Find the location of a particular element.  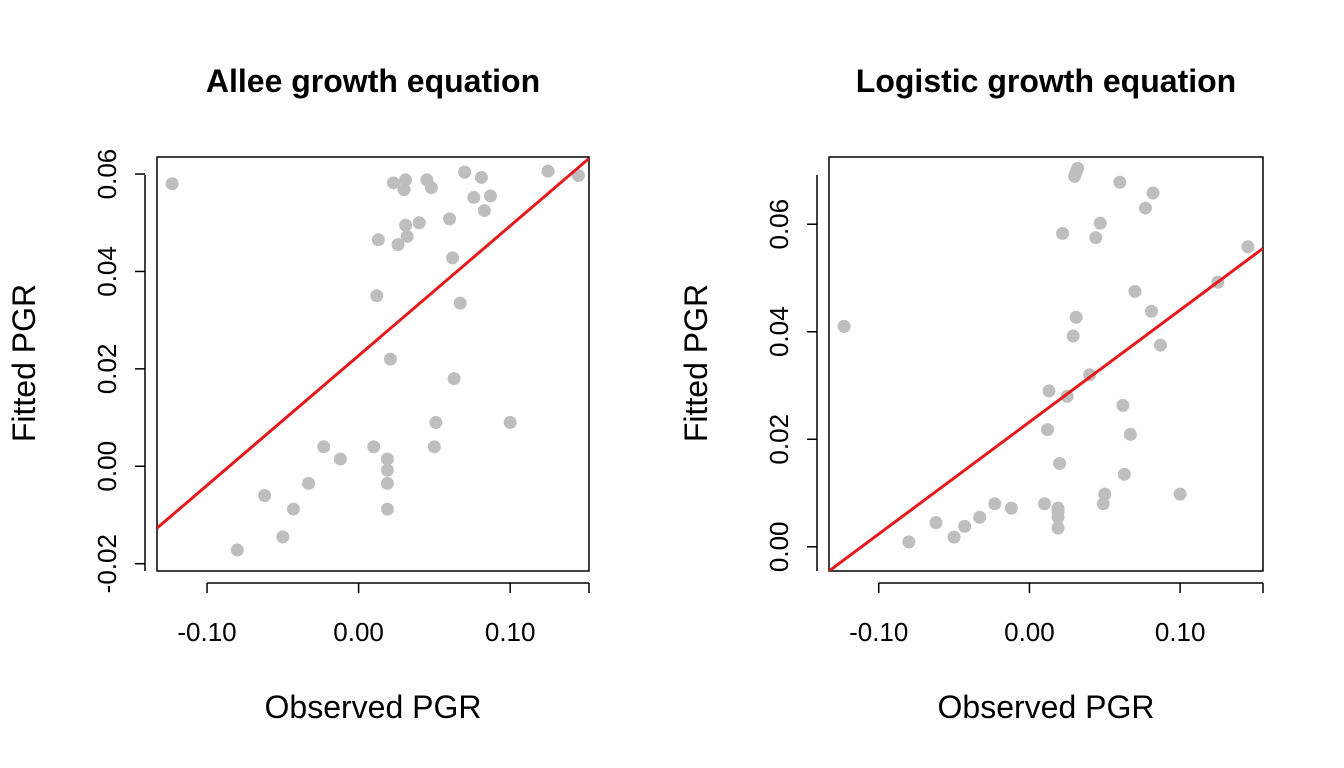

logistic-x-tick-label: 0.10 is located at coordinates (1180, 632).